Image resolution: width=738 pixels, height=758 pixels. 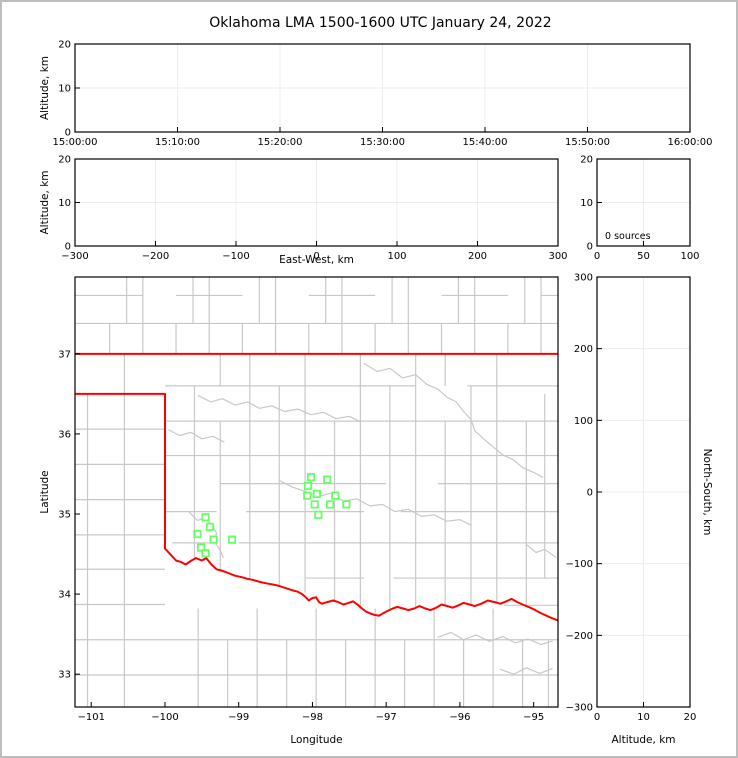 What do you see at coordinates (312, 717) in the screenshot?
I see `x-tick-label: −98` at bounding box center [312, 717].